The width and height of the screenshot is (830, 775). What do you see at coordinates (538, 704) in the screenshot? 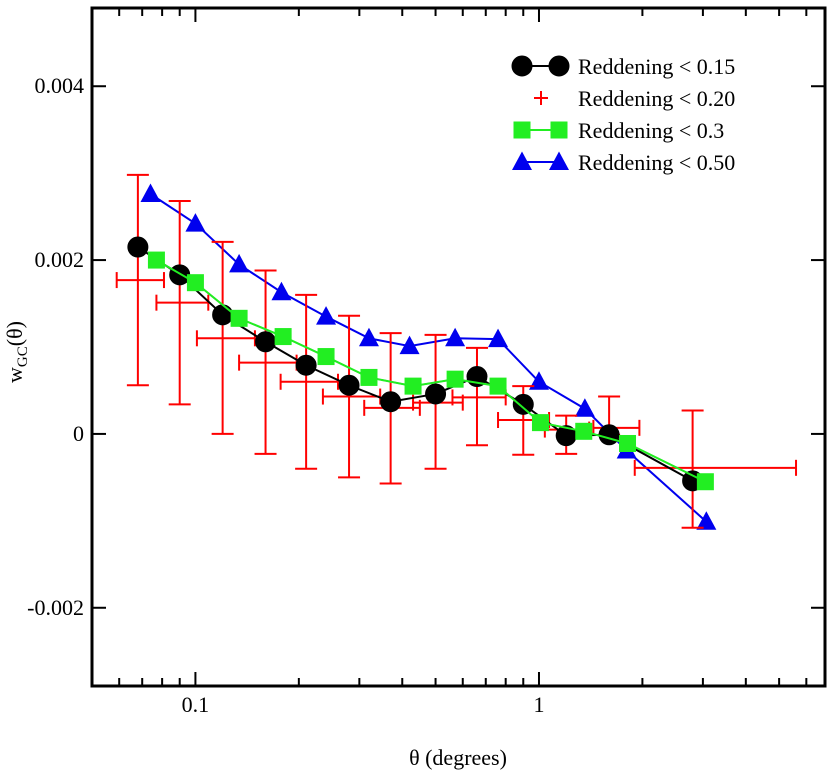
I see `x-tick-label: 1` at bounding box center [538, 704].